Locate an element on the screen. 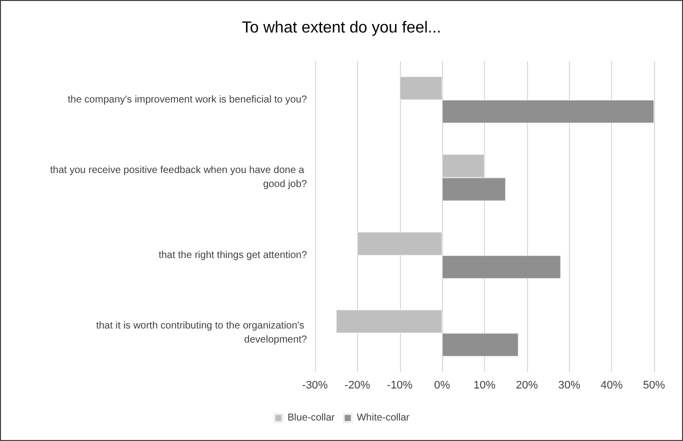 The width and height of the screenshot is (683, 441). x-tick-label: 0% is located at coordinates (442, 386).